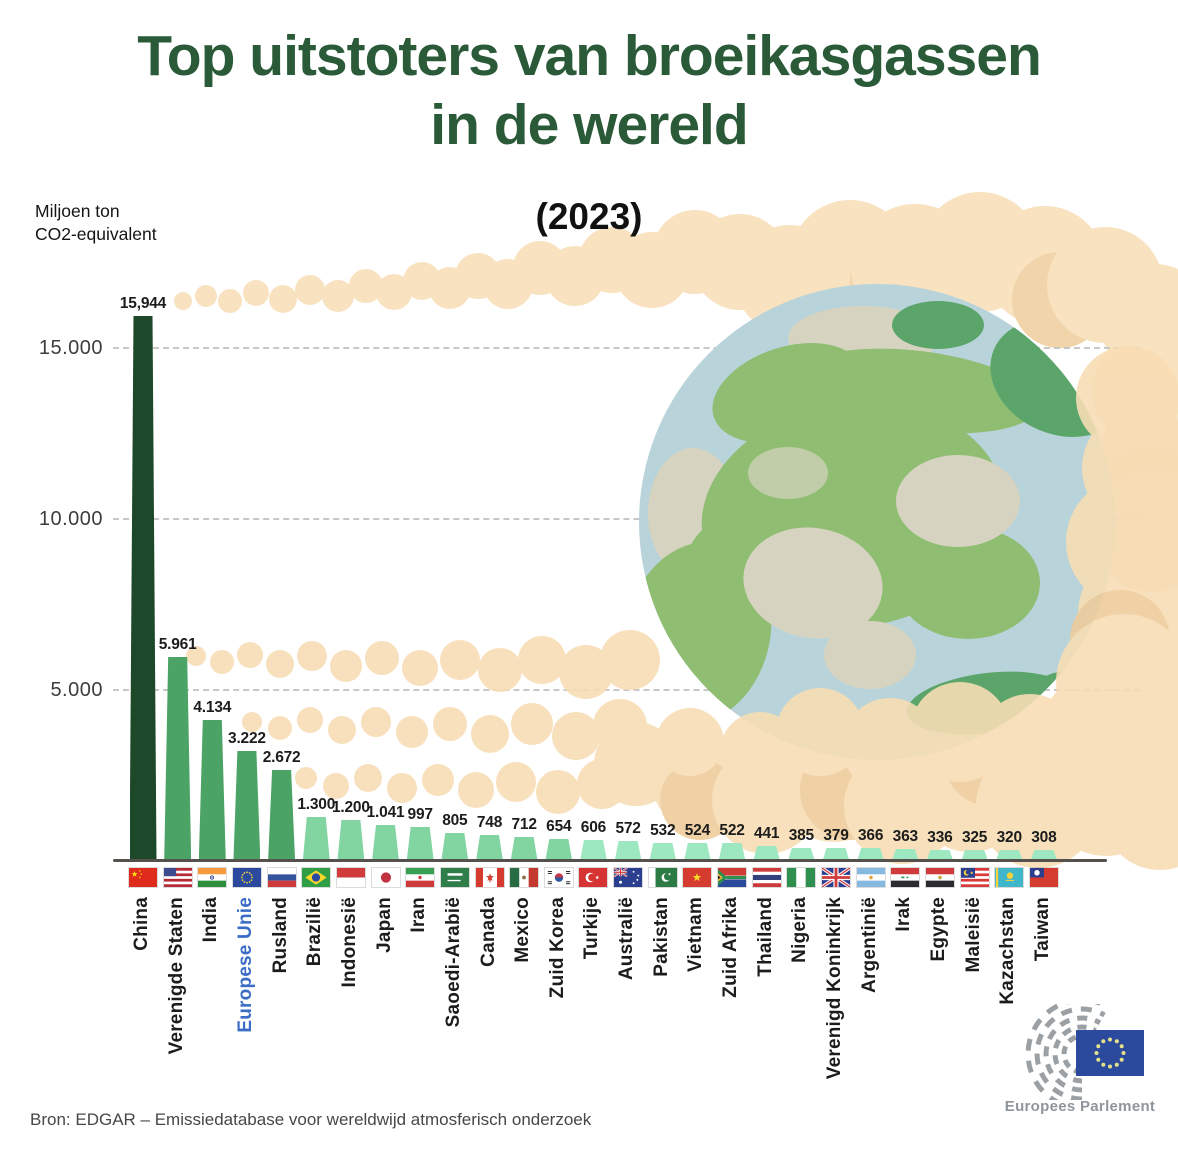 Image resolution: width=1178 pixels, height=1157 pixels. What do you see at coordinates (766, 877) in the screenshot?
I see `flag-icon-th` at bounding box center [766, 877].